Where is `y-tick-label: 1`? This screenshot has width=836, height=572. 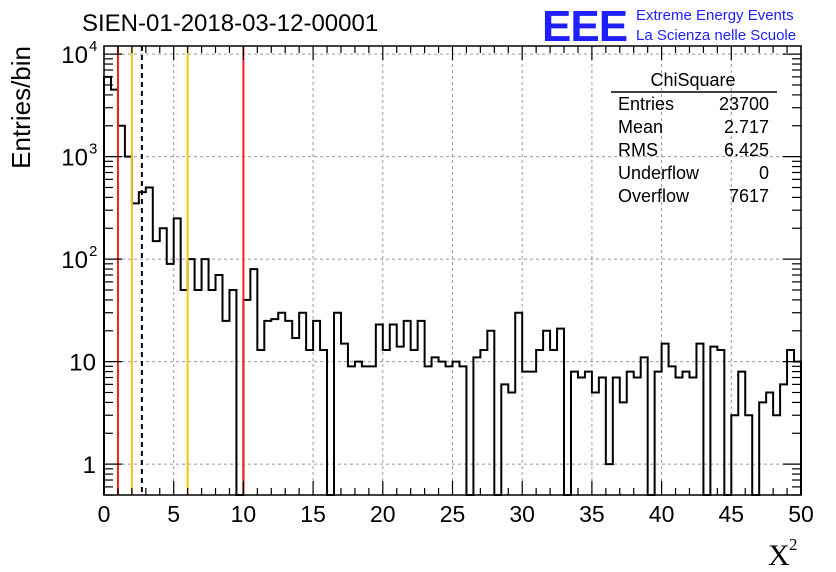
y-tick-label: 1 is located at coordinates (89, 465).